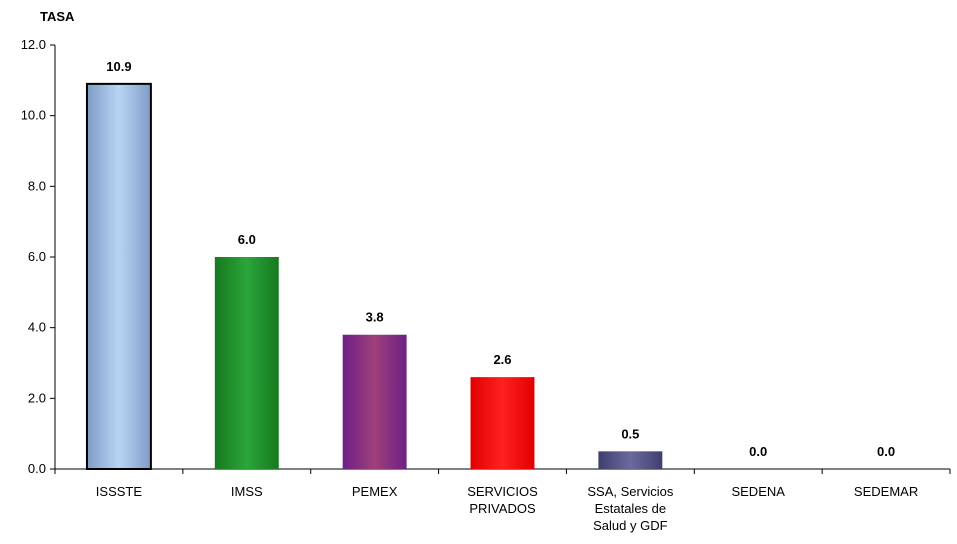 Image resolution: width=957 pixels, height=544 pixels. I want to click on x-category-label: ISSSTE, so click(119, 491).